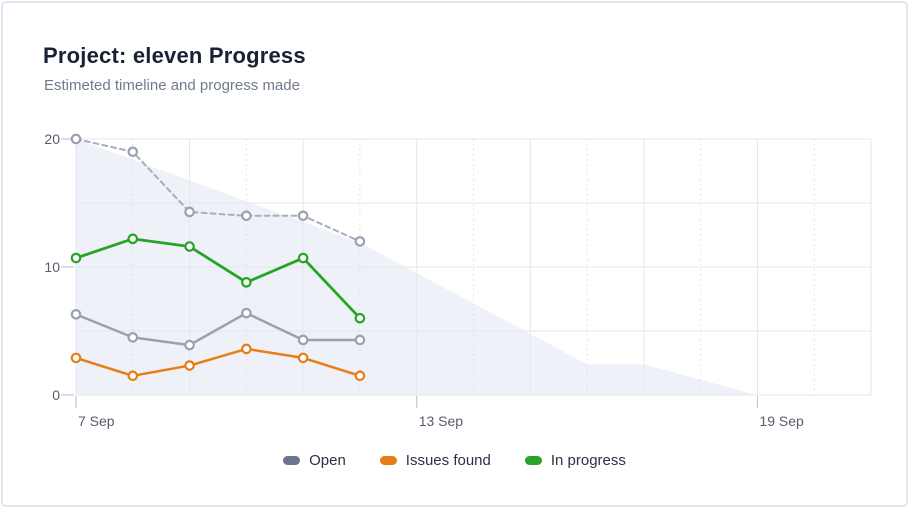 This screenshot has height=511, width=909. Describe the element at coordinates (448, 460) in the screenshot. I see `legend-label: Issues found` at that location.